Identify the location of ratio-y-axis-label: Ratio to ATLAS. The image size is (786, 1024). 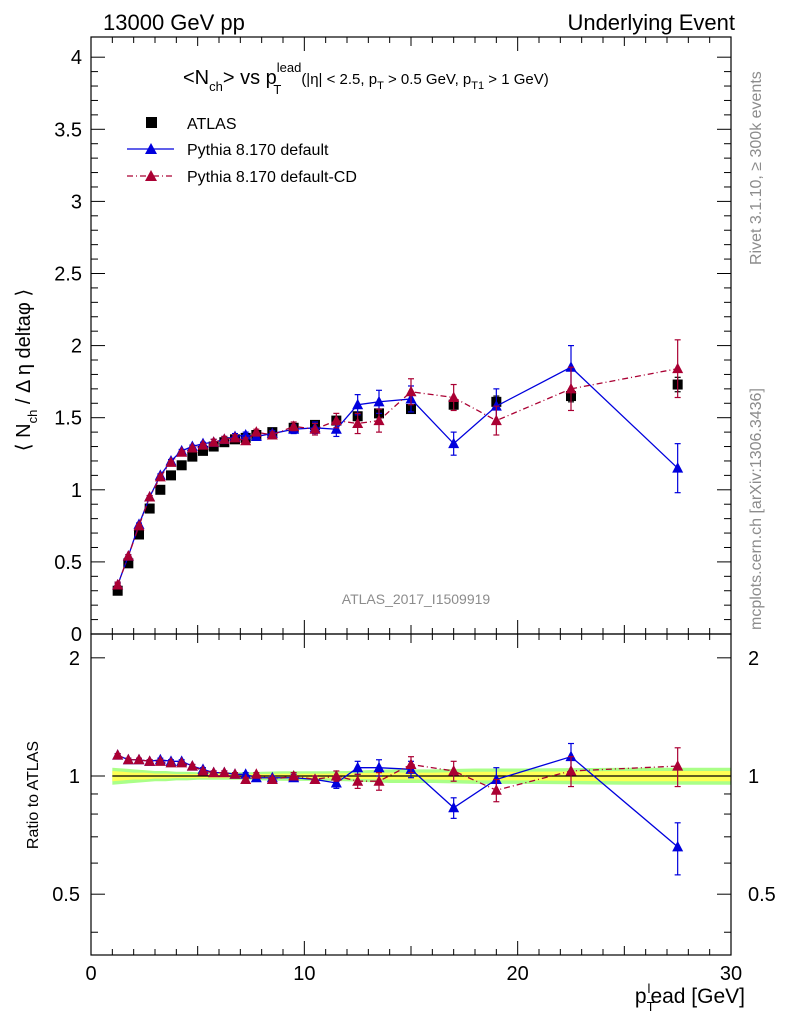
(33, 795).